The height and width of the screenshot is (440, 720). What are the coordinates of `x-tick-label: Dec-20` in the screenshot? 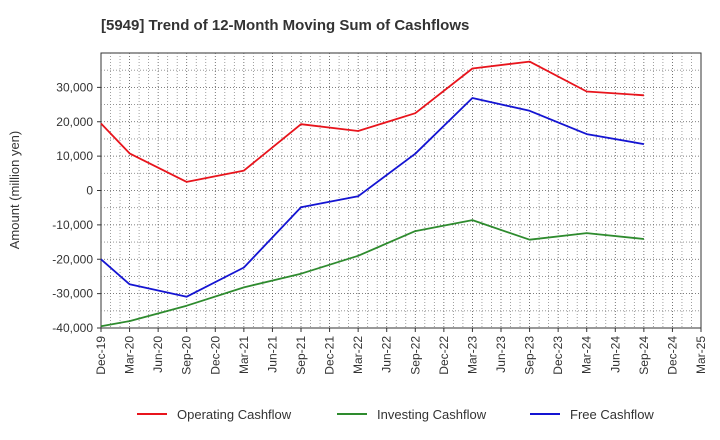 It's located at (215, 355).